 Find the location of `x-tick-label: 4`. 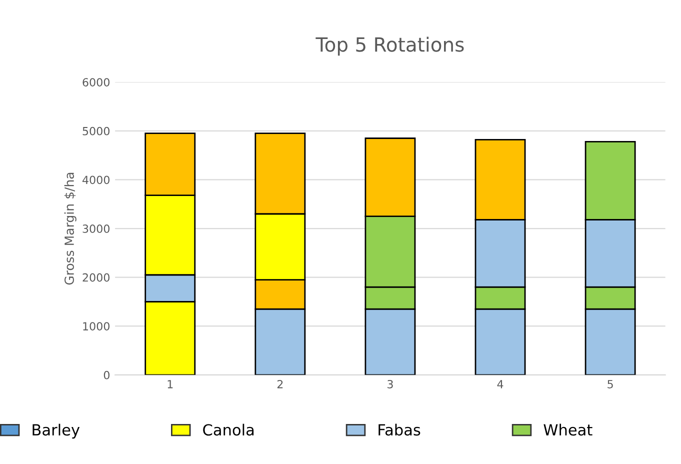

x-tick-label: 4 is located at coordinates (500, 384).